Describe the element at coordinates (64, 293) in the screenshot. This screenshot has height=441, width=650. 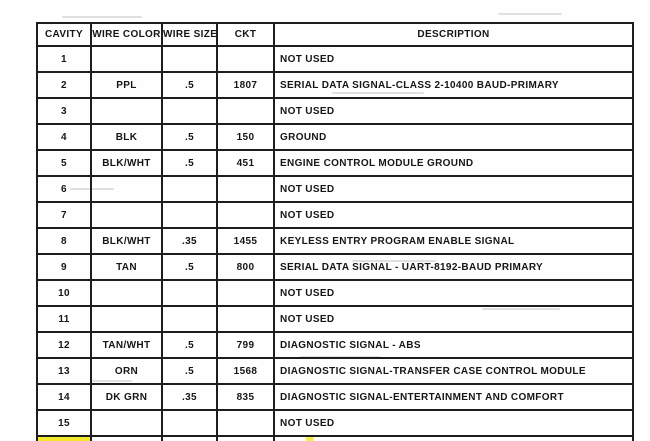
I see `cavity-cell: 10` at that location.